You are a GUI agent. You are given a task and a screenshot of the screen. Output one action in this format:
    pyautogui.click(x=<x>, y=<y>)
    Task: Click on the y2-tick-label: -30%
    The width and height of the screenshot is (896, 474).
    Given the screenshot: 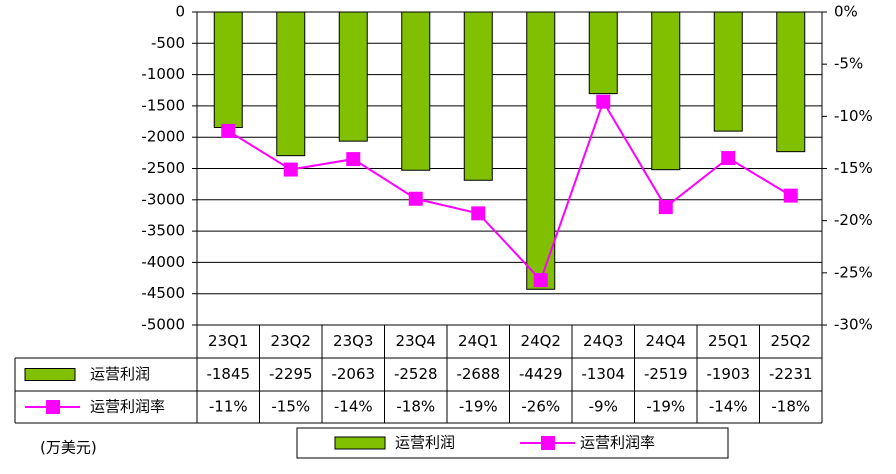 What is the action you would take?
    pyautogui.click(x=853, y=325)
    